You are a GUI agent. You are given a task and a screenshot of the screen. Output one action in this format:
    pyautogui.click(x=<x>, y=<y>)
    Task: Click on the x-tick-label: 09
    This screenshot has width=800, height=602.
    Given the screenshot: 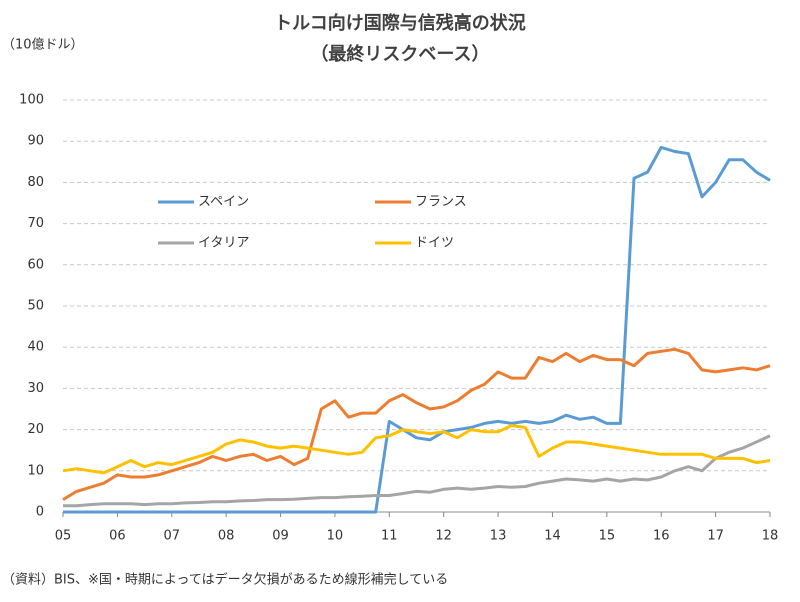 What is the action you would take?
    pyautogui.click(x=280, y=536)
    